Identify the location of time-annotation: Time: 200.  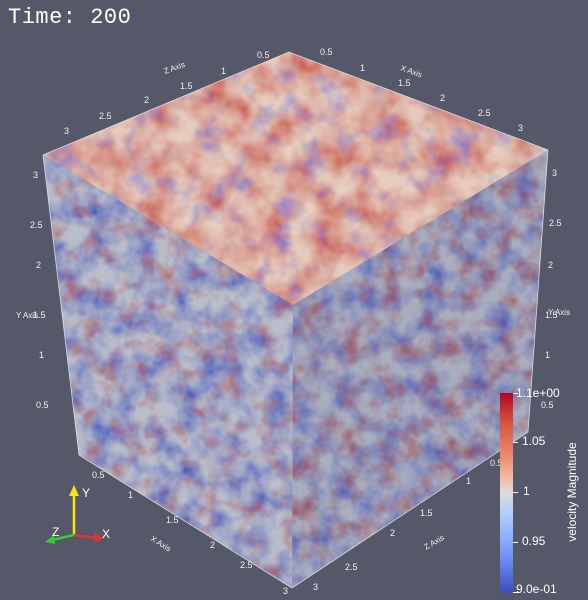
(69, 17).